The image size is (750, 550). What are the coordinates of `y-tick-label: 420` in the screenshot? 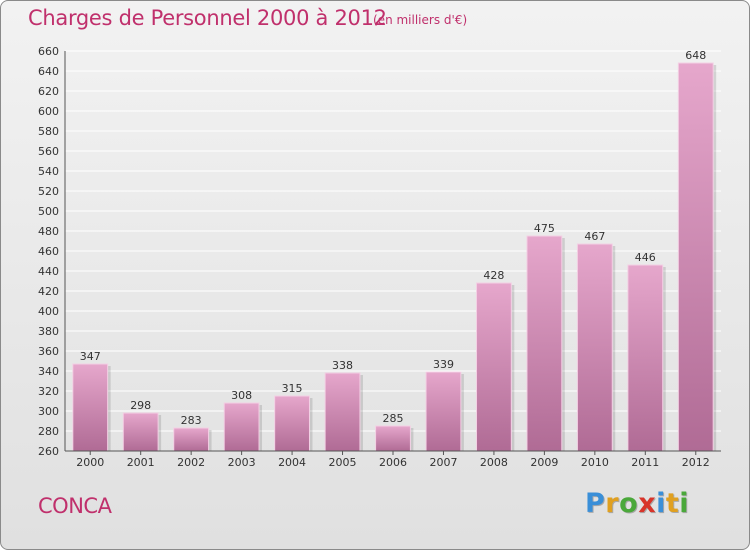 It's located at (48, 291).